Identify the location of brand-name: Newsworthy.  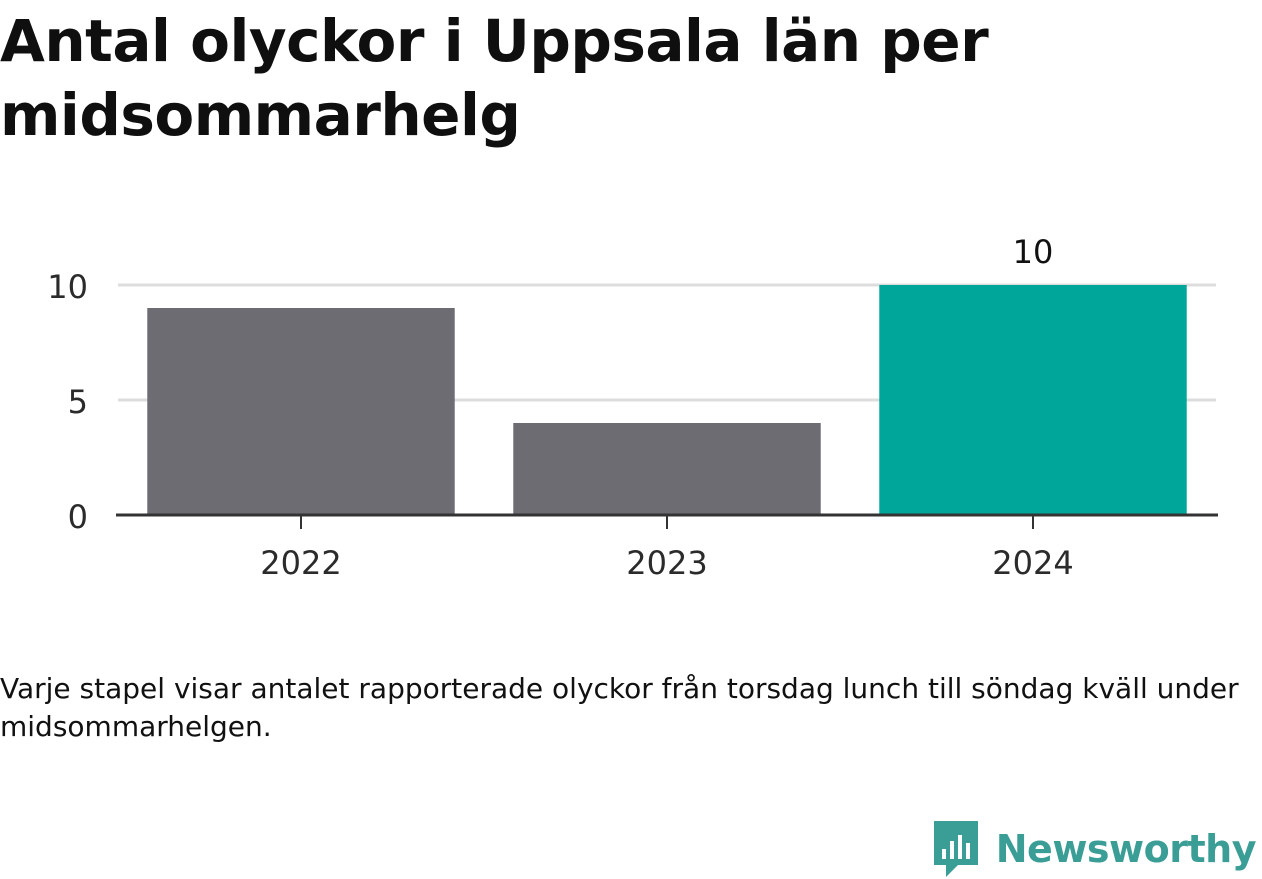
(1126, 849).